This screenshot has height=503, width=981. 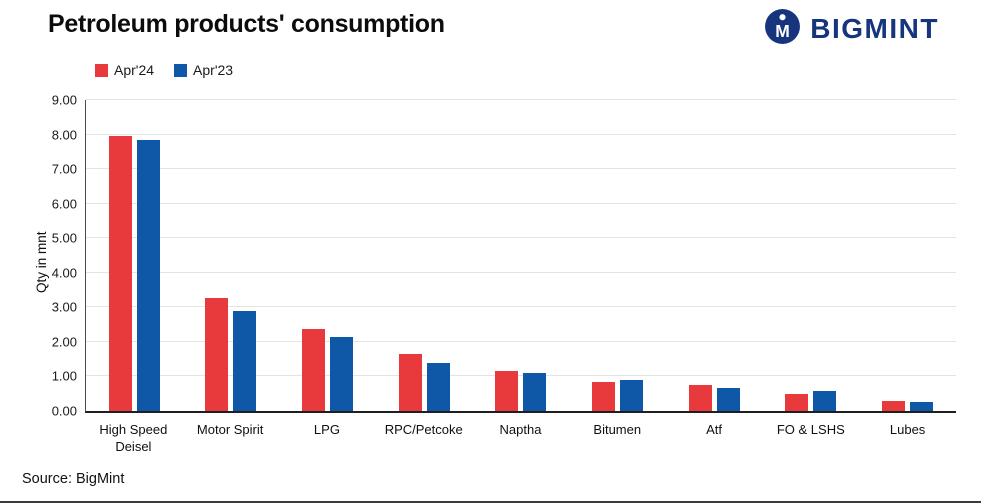 I want to click on y-tick-label: 3.00, so click(x=64, y=307).